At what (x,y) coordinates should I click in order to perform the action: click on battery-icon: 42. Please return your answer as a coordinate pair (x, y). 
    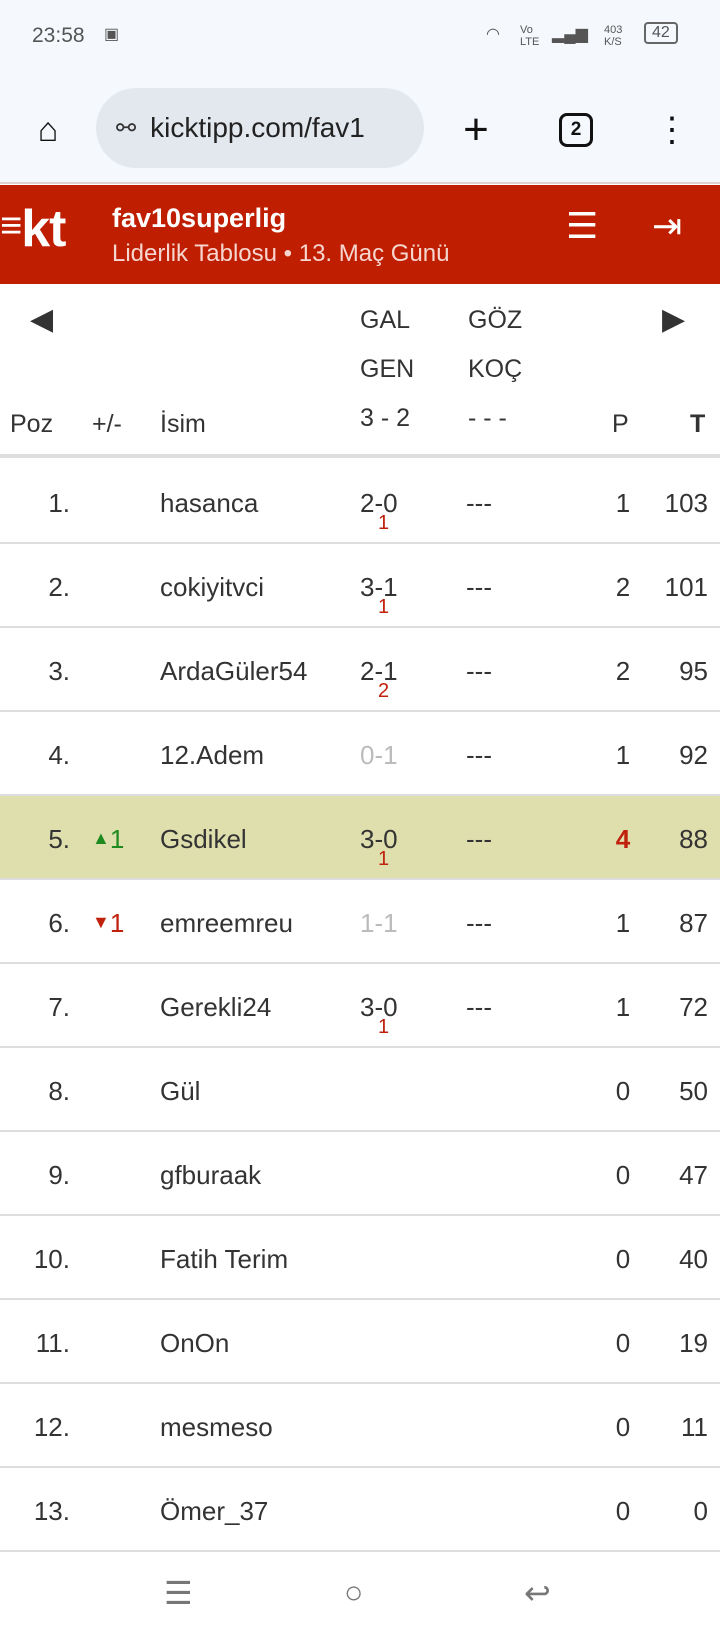
    Looking at the image, I should click on (661, 33).